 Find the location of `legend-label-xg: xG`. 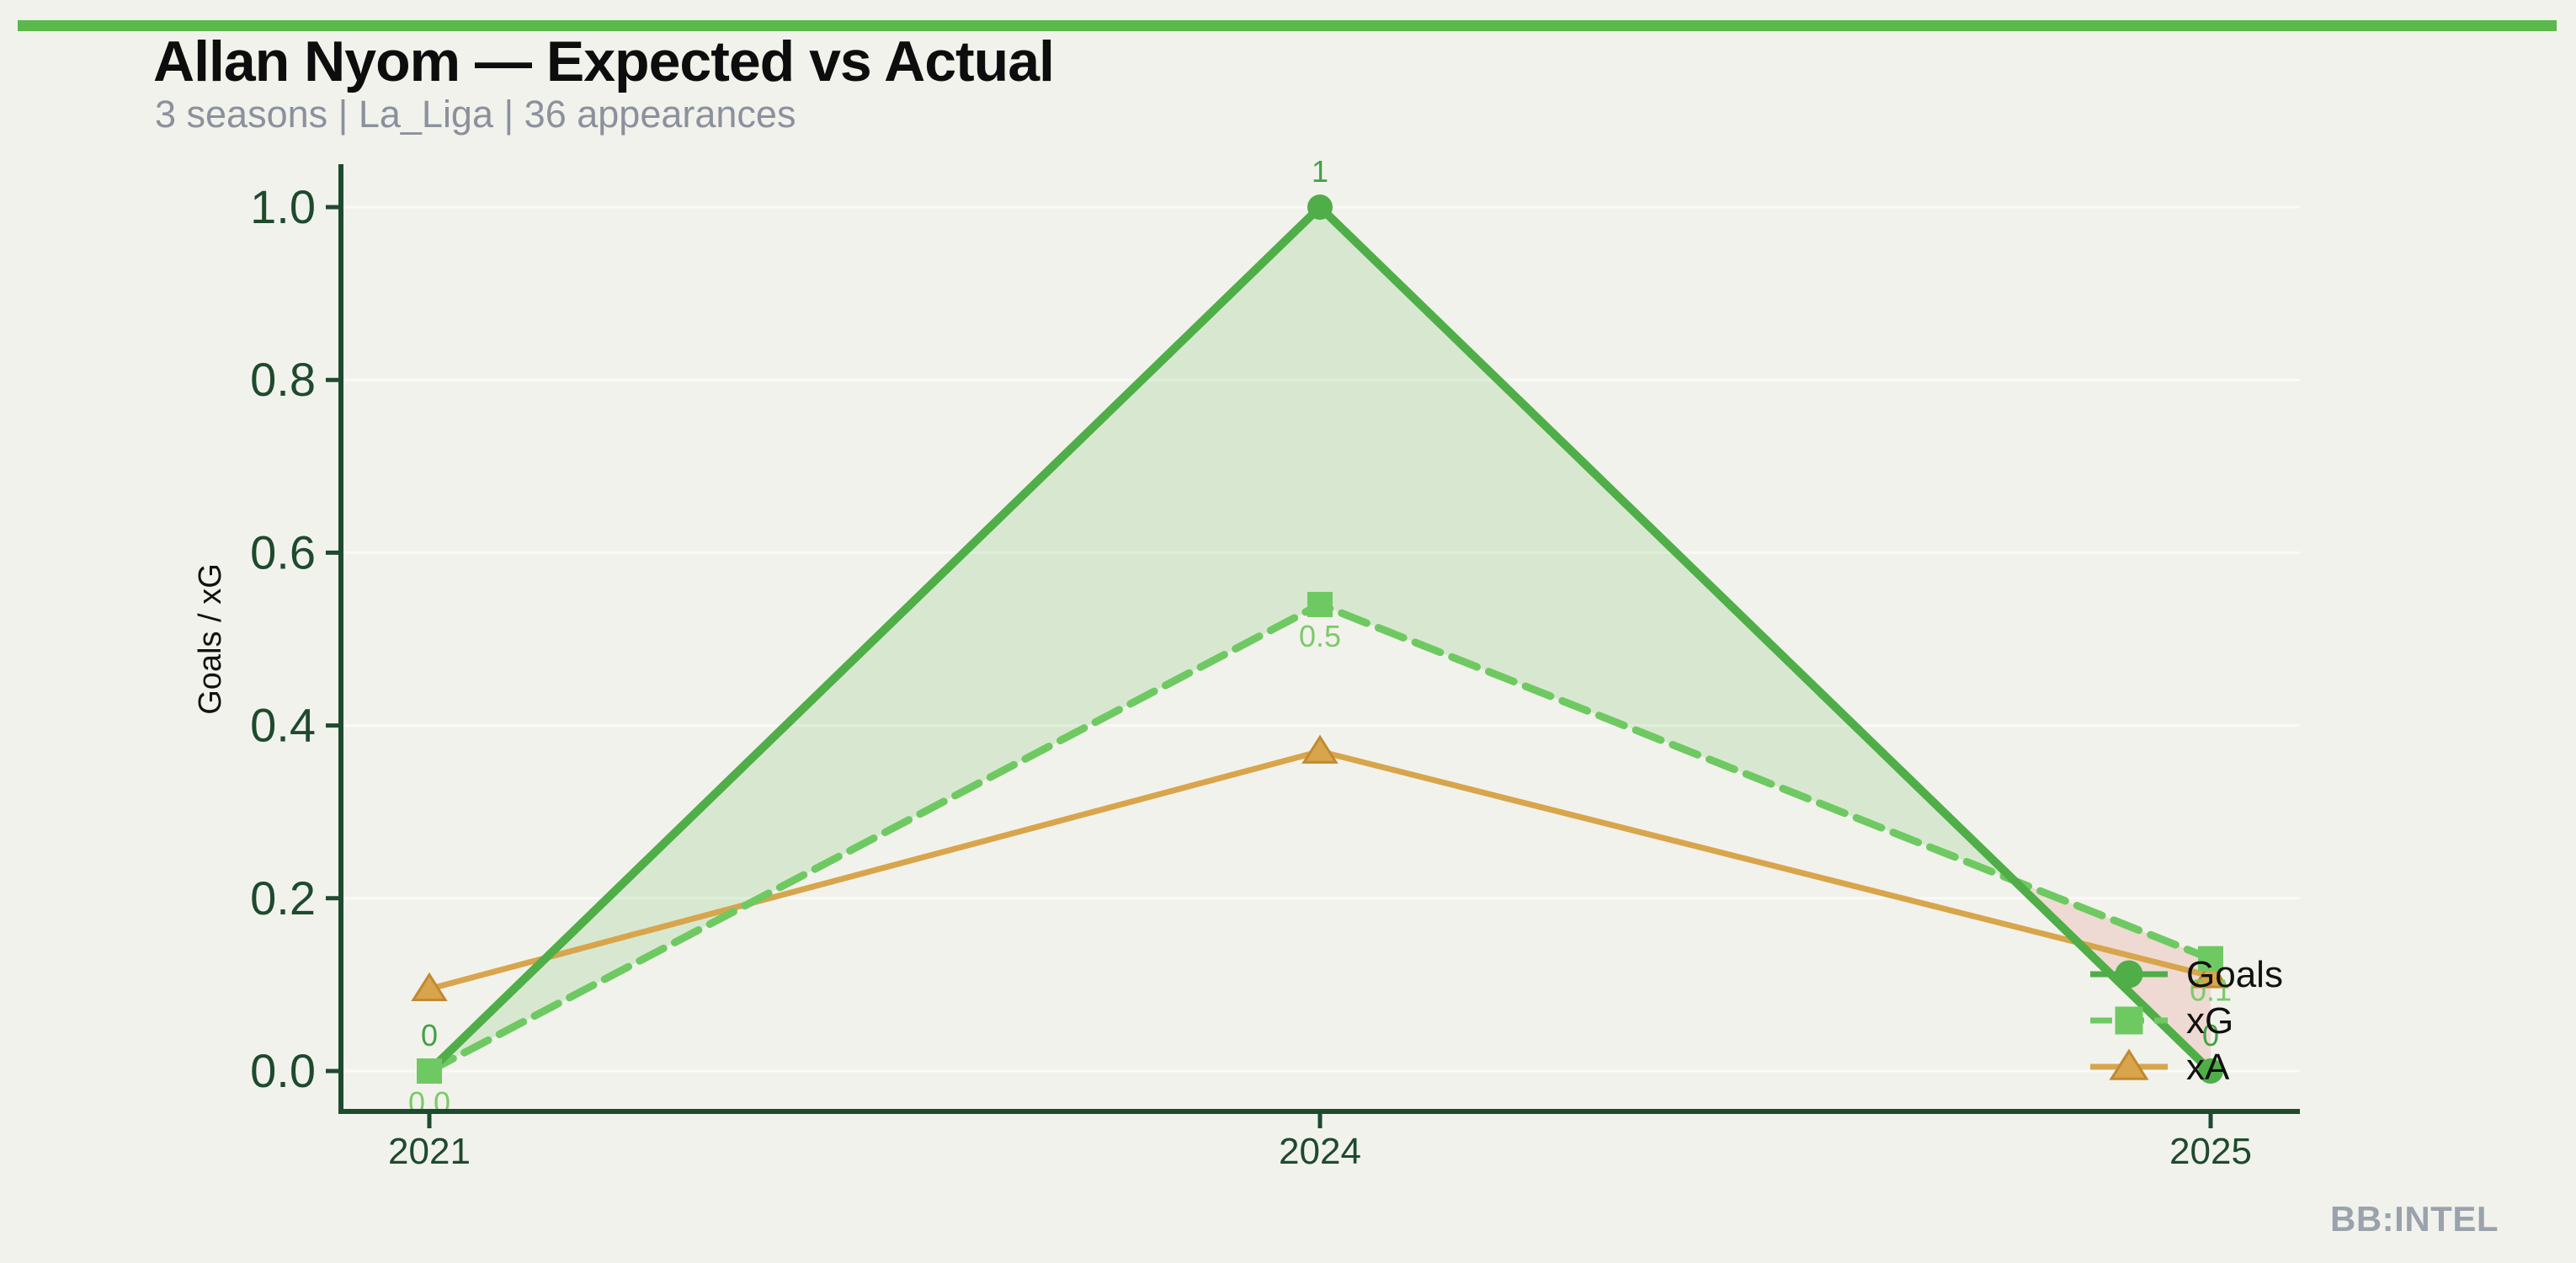

legend-label-xg: xG is located at coordinates (2209, 1021).